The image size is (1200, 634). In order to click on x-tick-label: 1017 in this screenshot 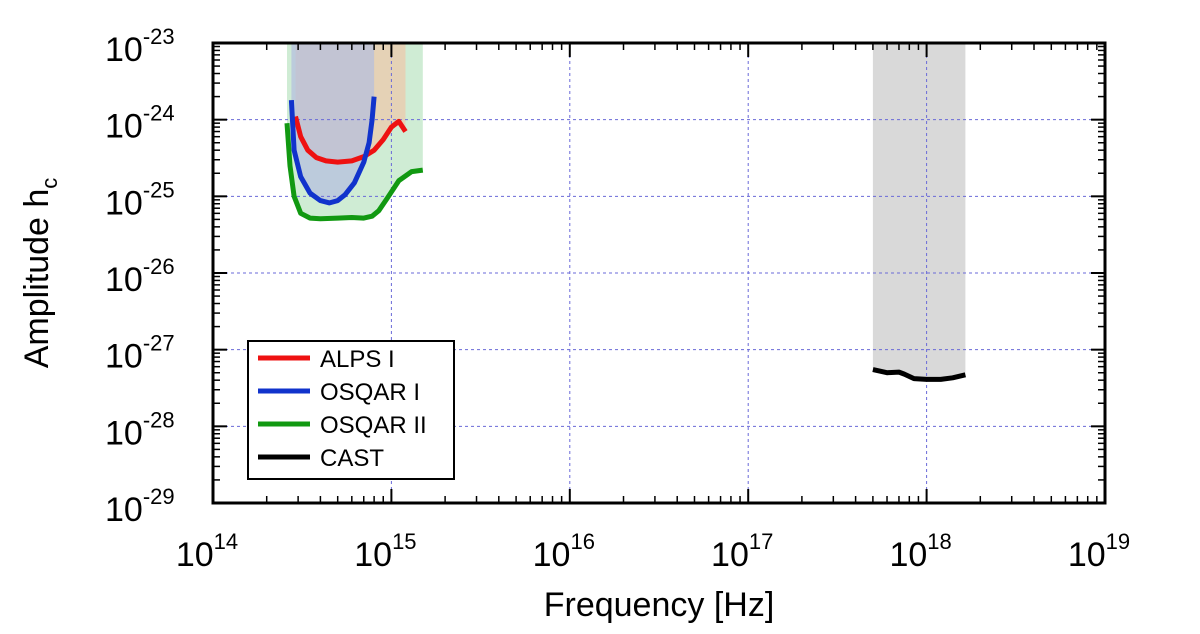, I will do `click(742, 551)`.